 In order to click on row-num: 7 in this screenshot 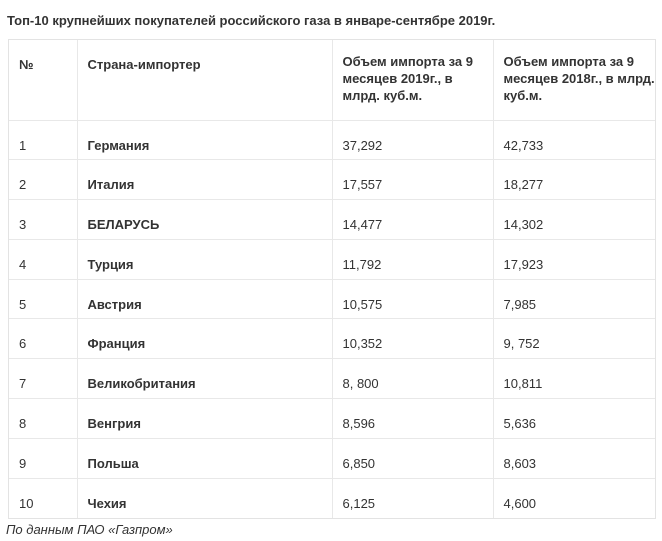, I will do `click(43, 379)`.